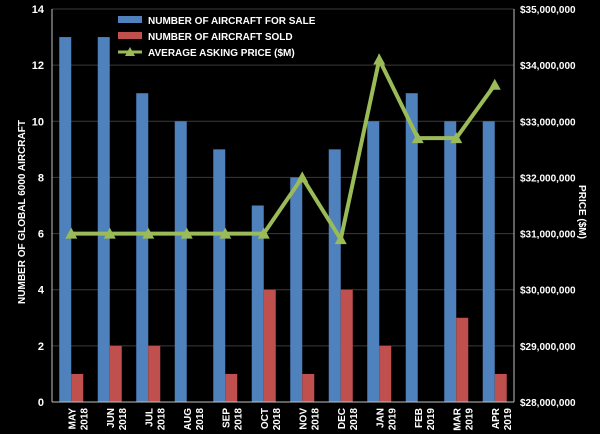 This screenshot has width=600, height=439. I want to click on x-tick-label-line: AUG, so click(188, 419).